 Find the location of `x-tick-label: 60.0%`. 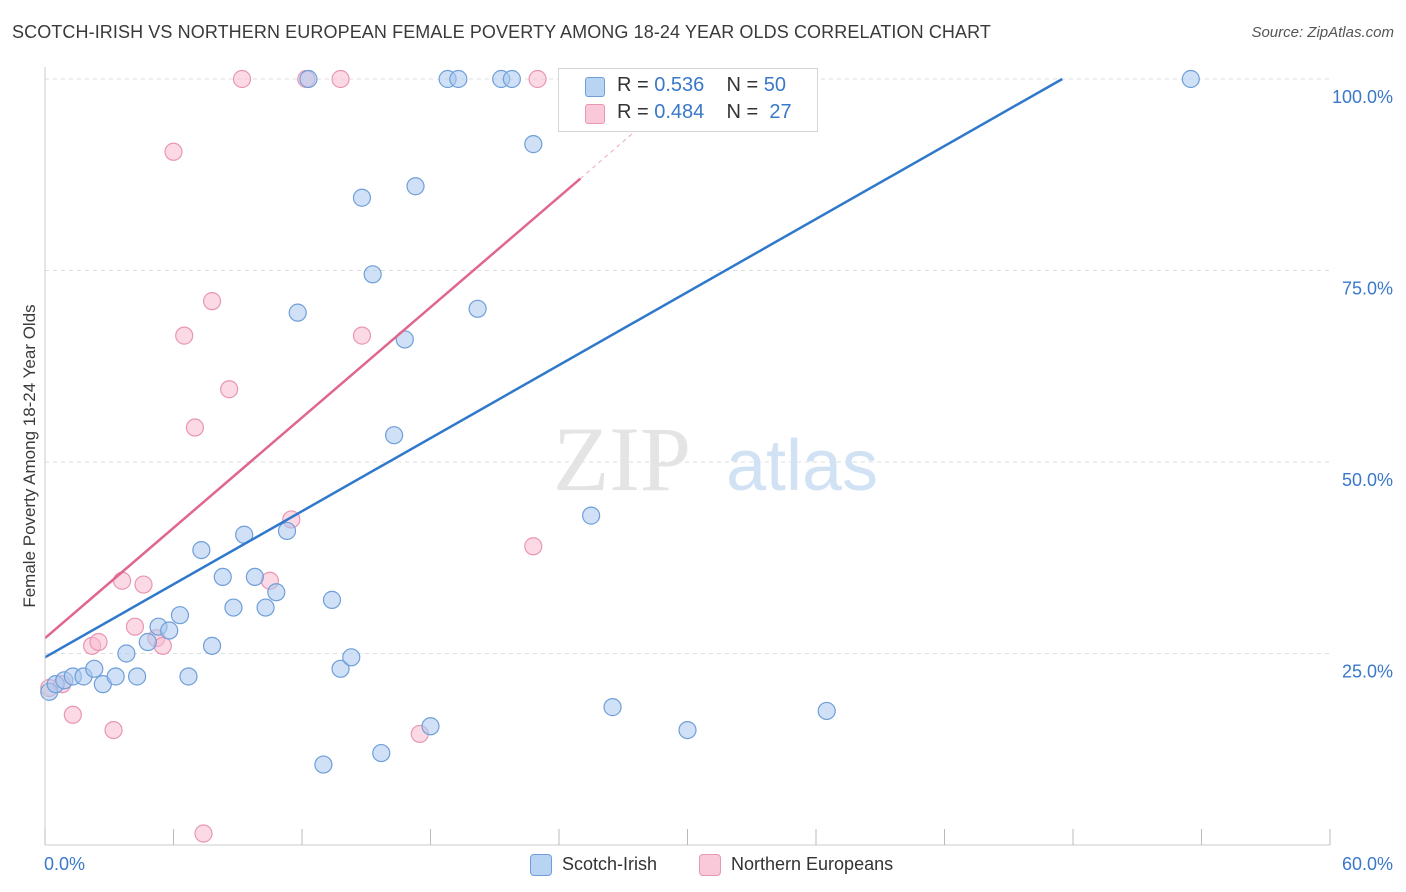

x-tick-label: 60.0% is located at coordinates (1367, 864).